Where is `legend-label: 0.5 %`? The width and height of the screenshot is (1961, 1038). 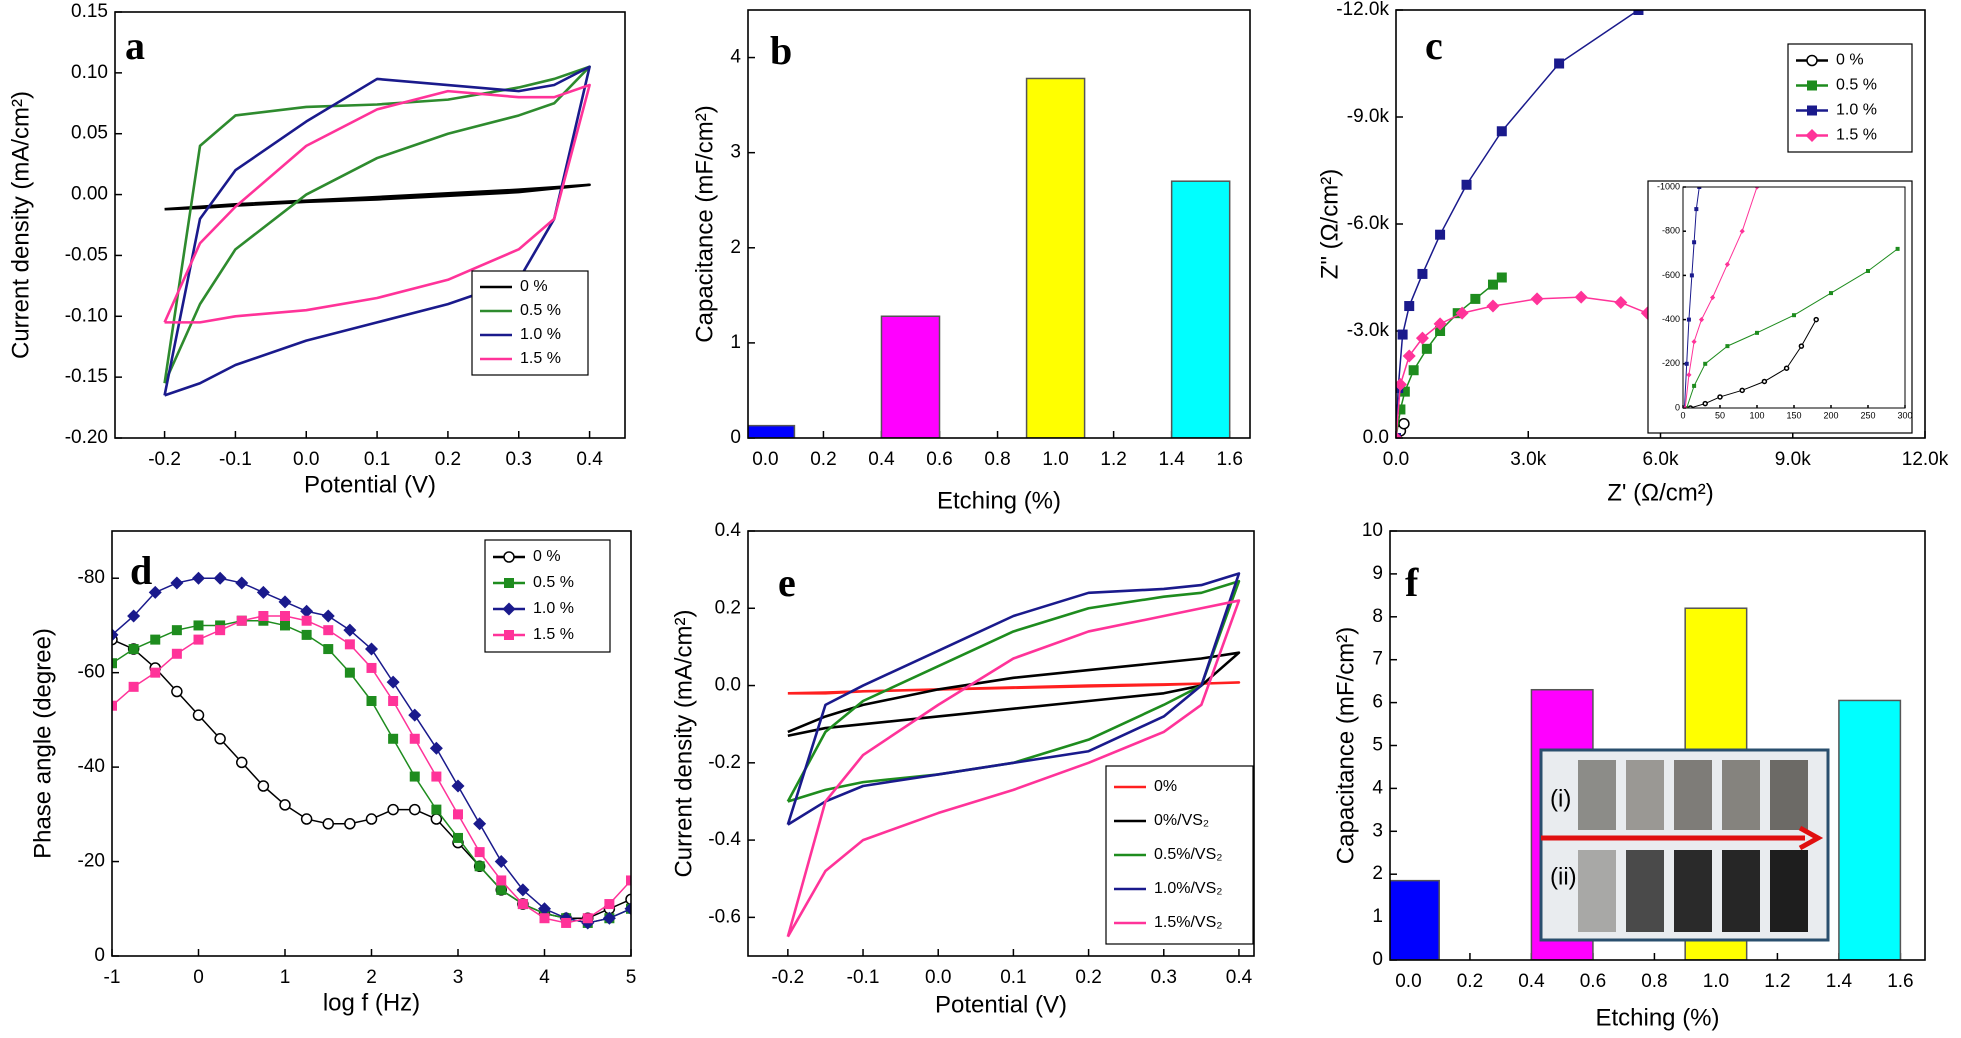 legend-label: 0.5 % is located at coordinates (1856, 85).